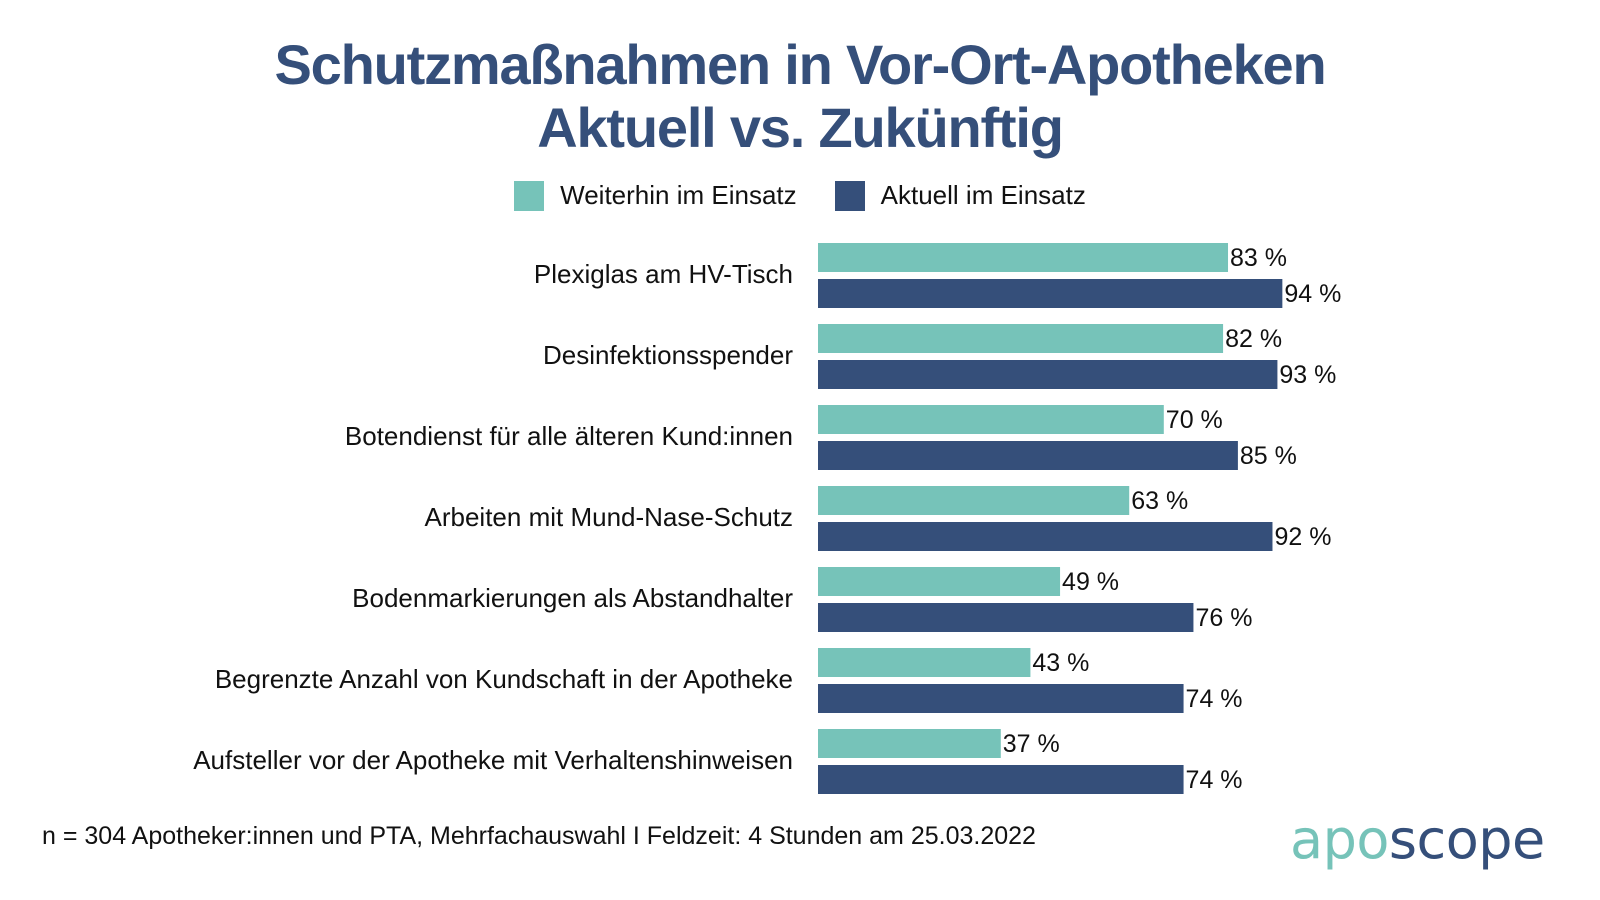 The width and height of the screenshot is (1600, 900). Describe the element at coordinates (1466, 839) in the screenshot. I see `logo-part-scope: scope` at that location.